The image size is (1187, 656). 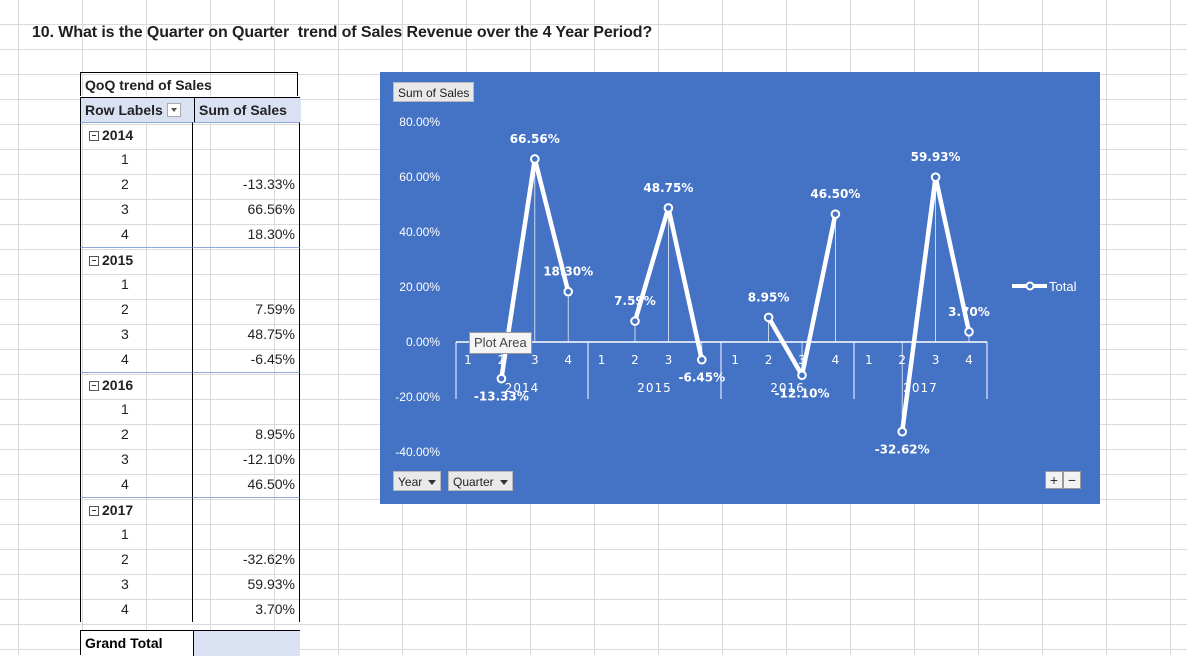 What do you see at coordinates (434, 92) in the screenshot?
I see `sum-of-sales-field-button: Sum of Sales` at bounding box center [434, 92].